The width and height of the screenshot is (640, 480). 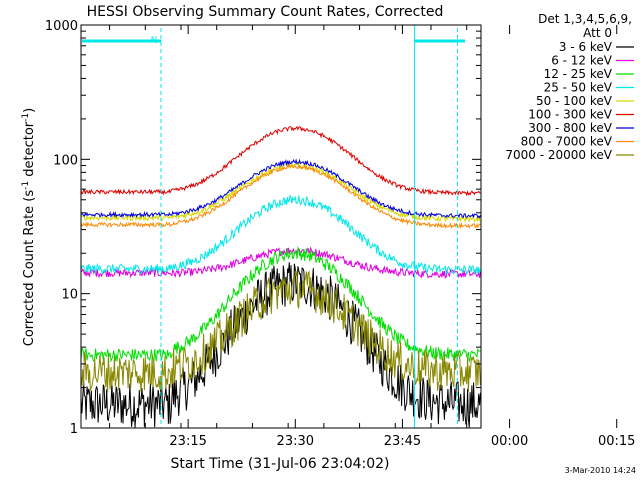 What do you see at coordinates (578, 74) in the screenshot?
I see `legend-label-2: 12 - 25 keV` at bounding box center [578, 74].